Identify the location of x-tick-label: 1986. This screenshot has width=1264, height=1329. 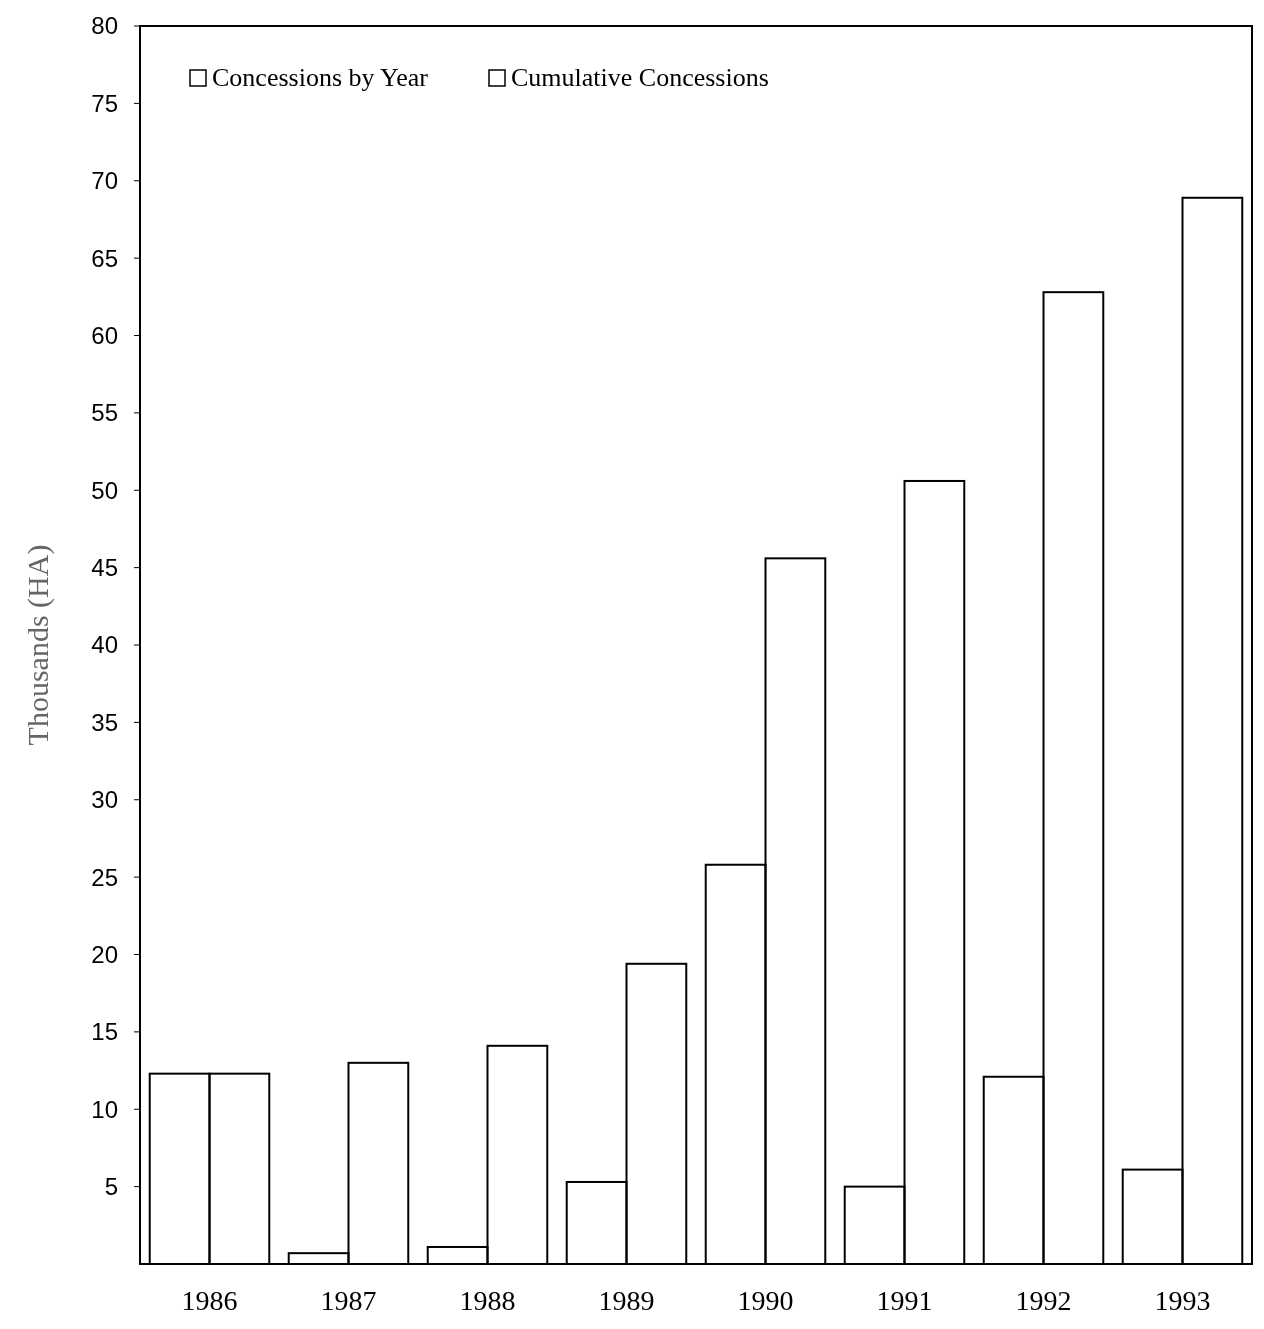
(209, 1300).